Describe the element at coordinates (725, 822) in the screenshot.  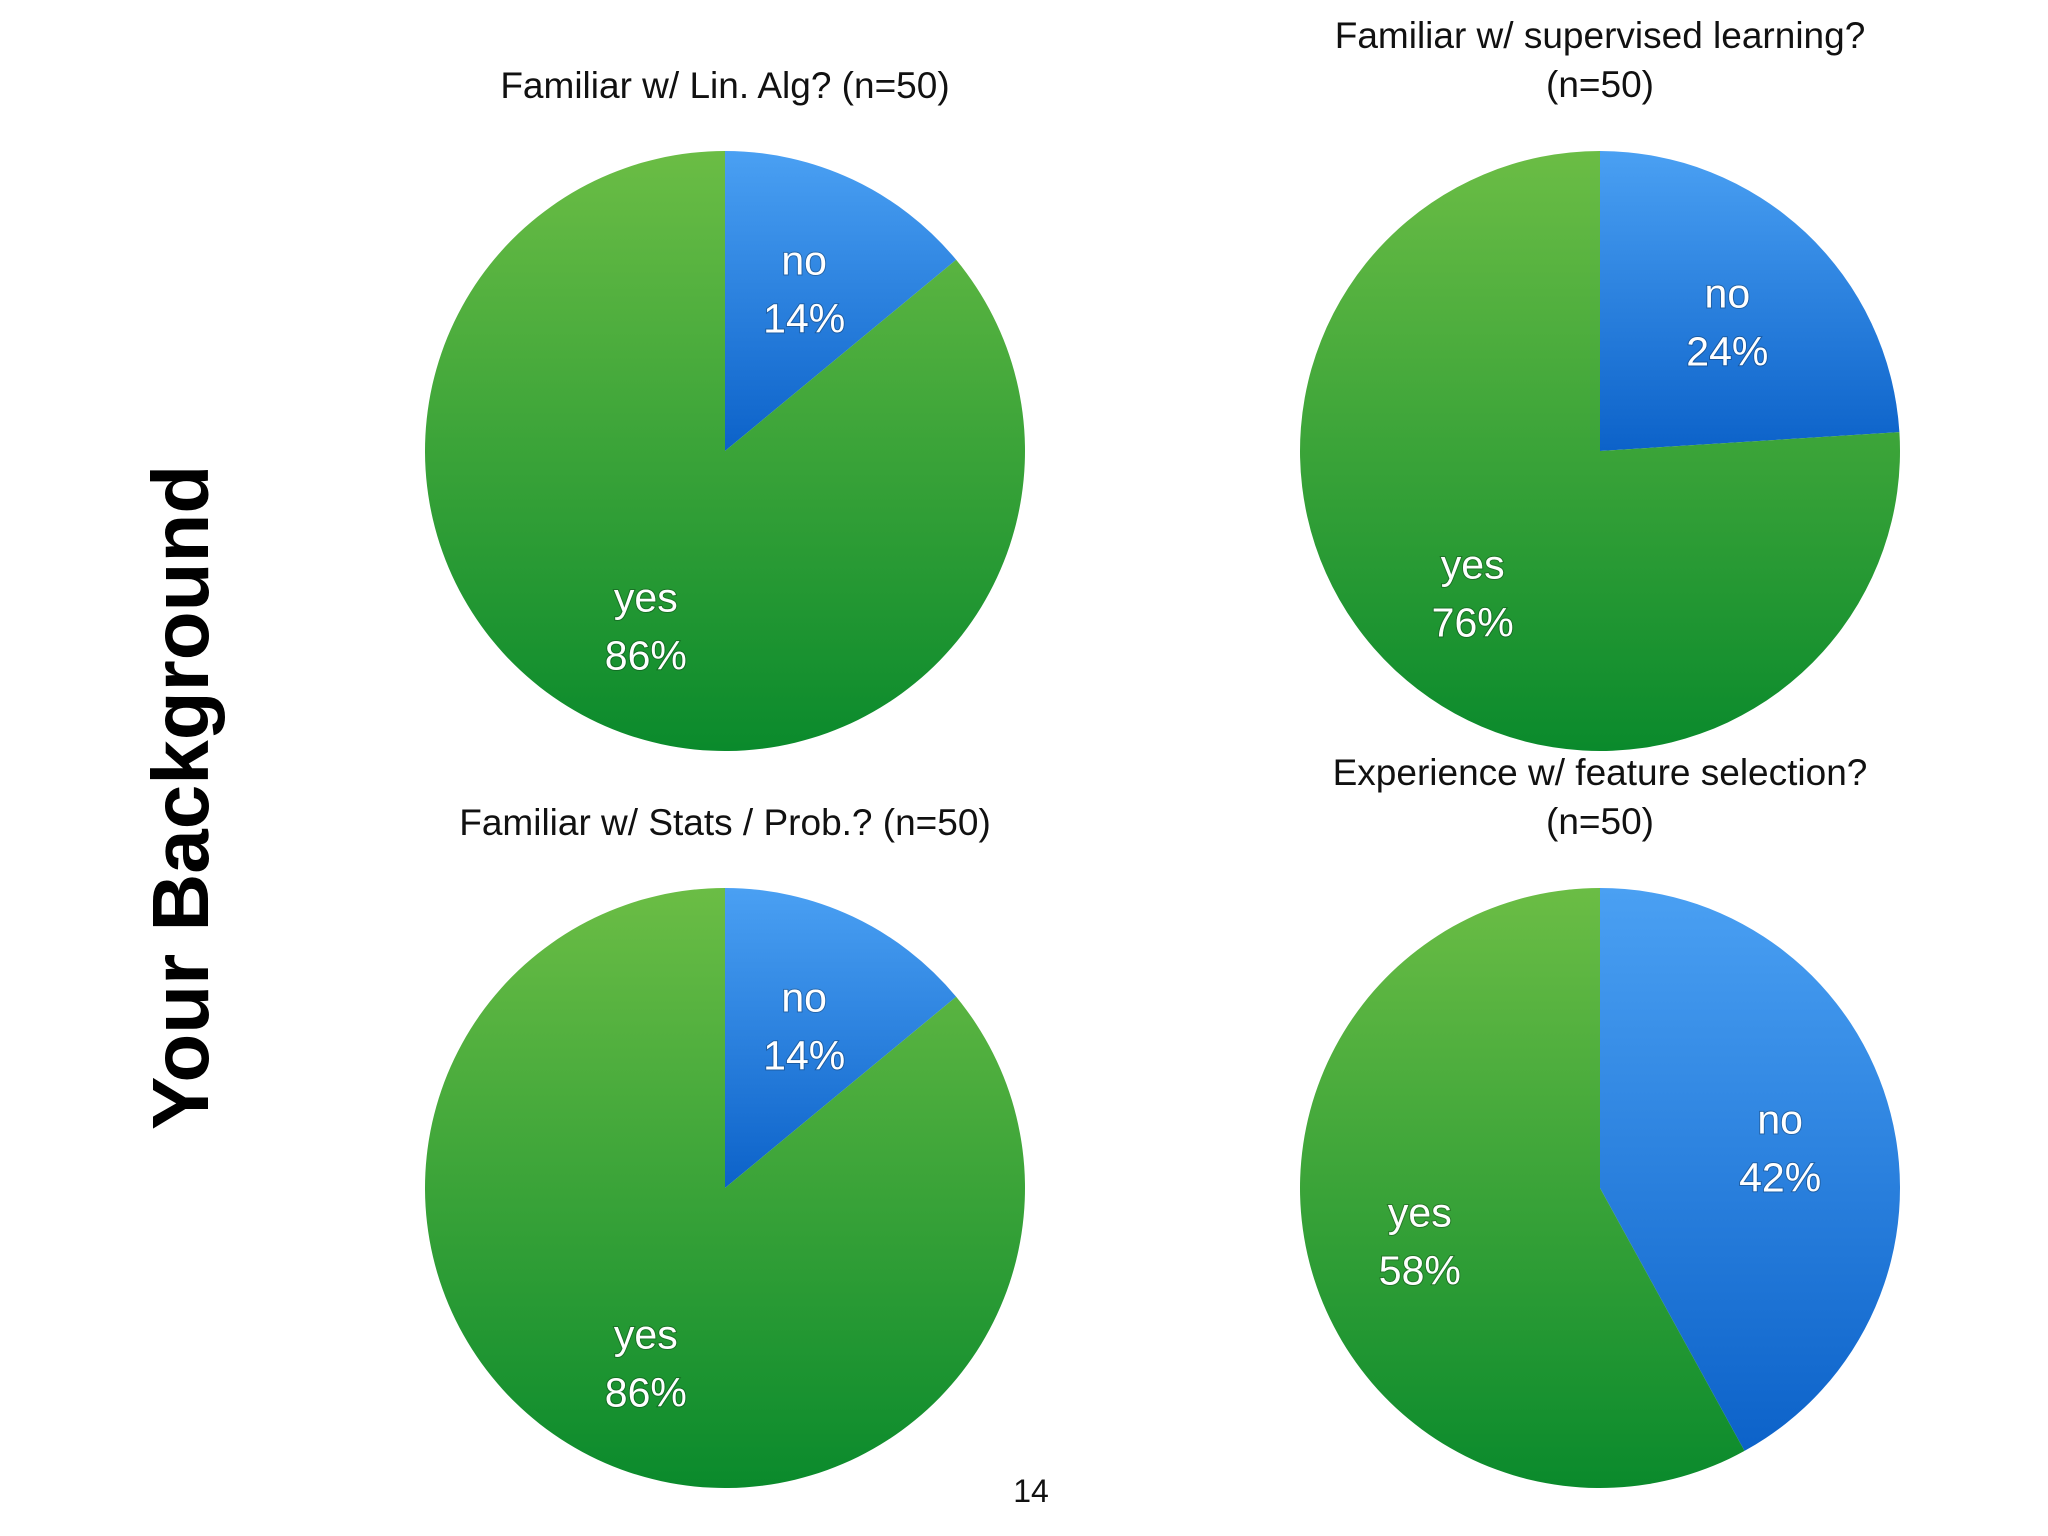
I see `chart-title: Familiar w/ Stats / Prob.? (n=50)` at that location.